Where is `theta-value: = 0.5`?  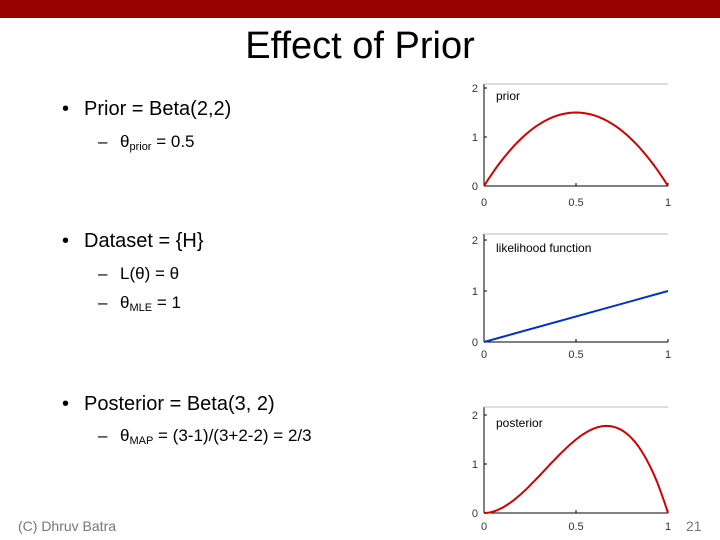 theta-value: = 0.5 is located at coordinates (173, 141).